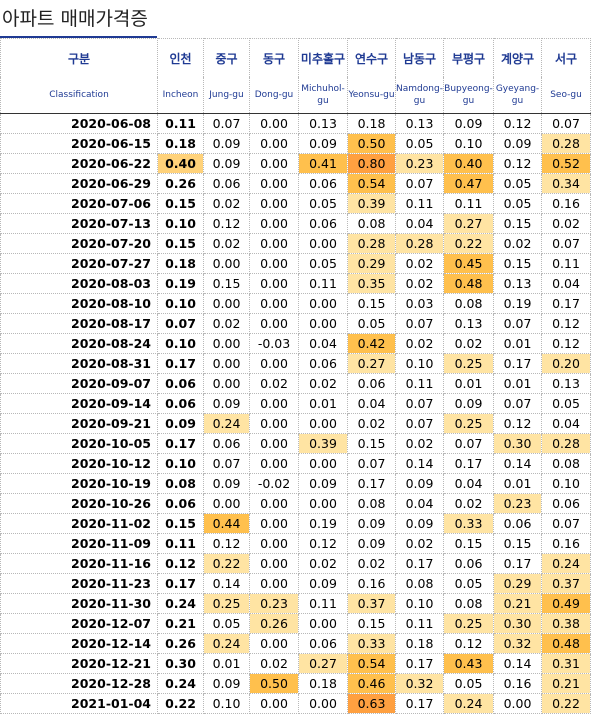  I want to click on date-cell: 2020-12-07, so click(79, 623).